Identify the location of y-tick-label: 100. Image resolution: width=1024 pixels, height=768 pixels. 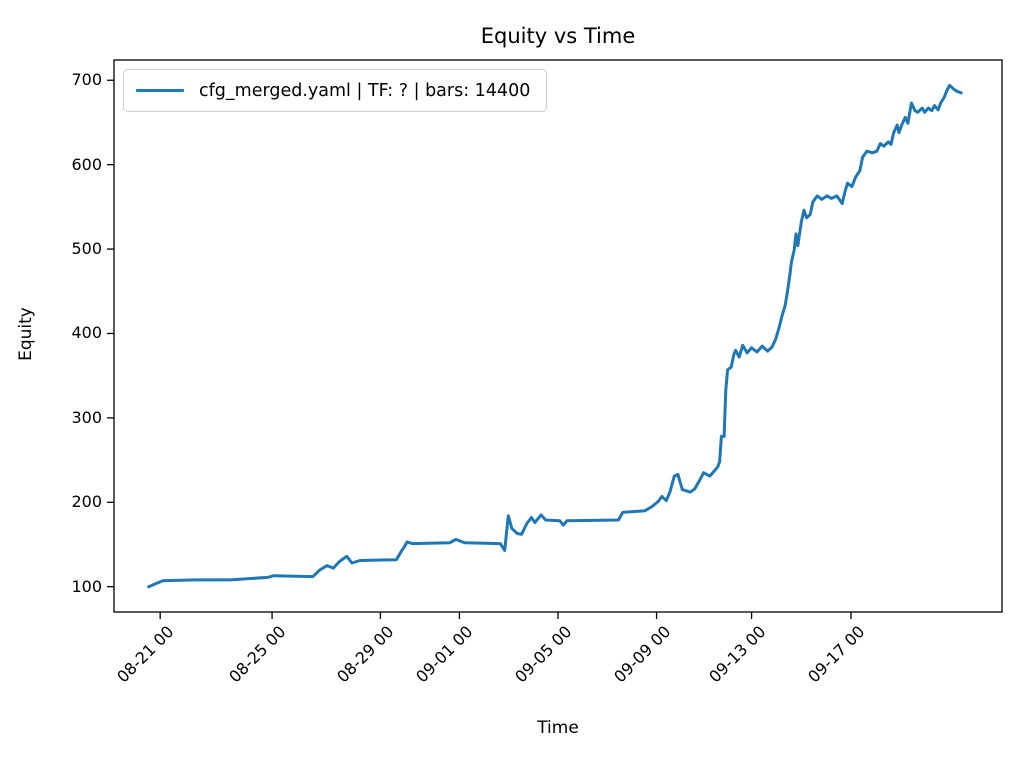
(86, 586).